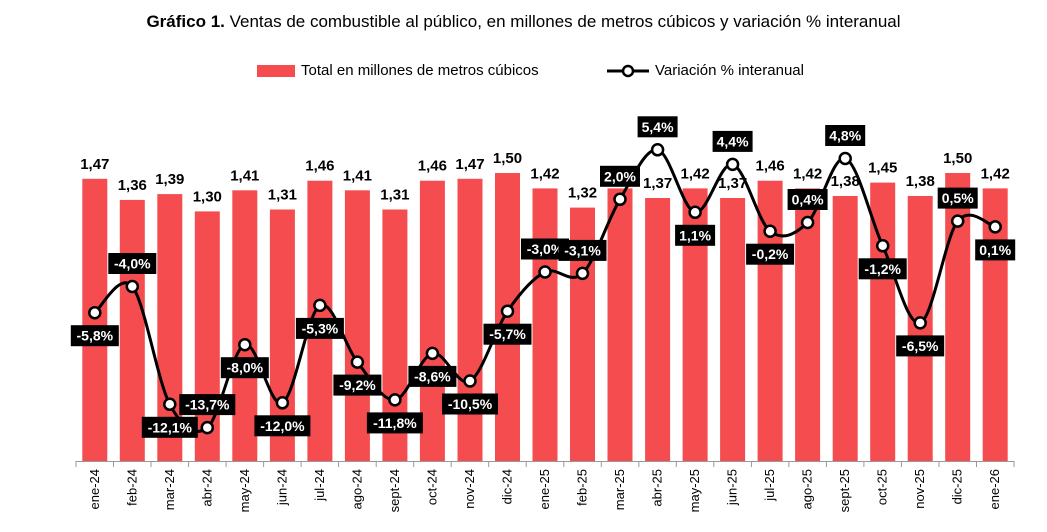  I want to click on line-value-label-may-24: -8,0%, so click(245, 368).